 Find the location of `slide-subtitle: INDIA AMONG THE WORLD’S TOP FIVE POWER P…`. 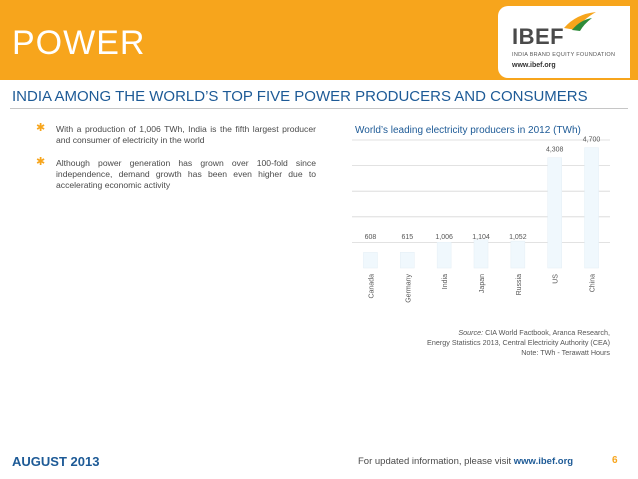

slide-subtitle: INDIA AMONG THE WORLD’S TOP FIVE POWER P… is located at coordinates (300, 96).